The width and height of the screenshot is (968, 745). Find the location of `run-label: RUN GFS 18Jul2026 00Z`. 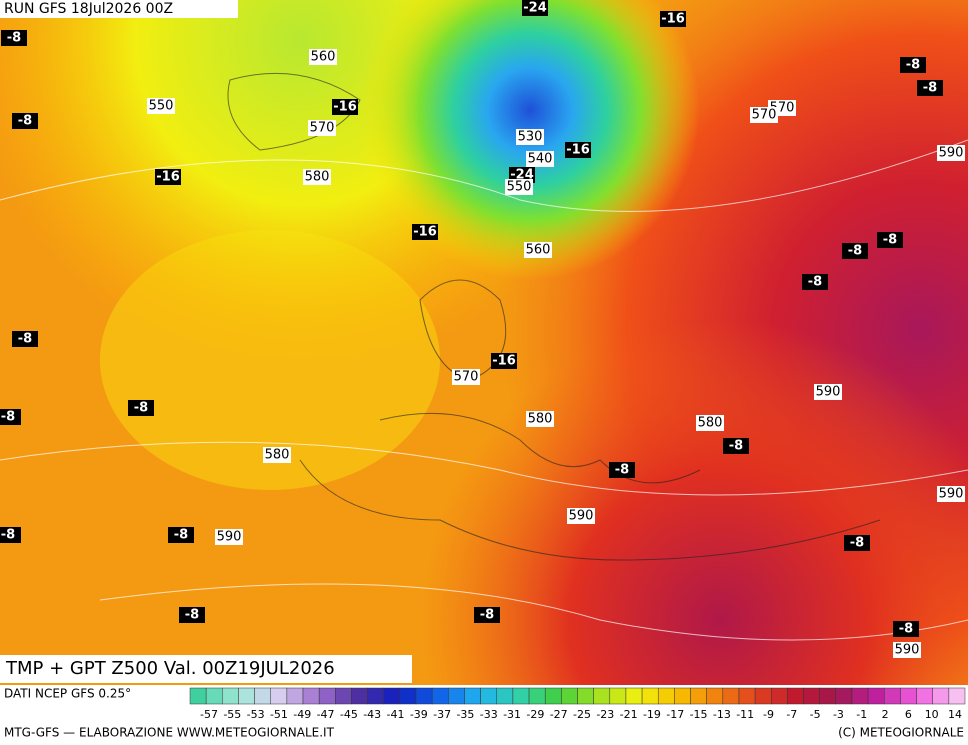

run-label: RUN GFS 18Jul2026 00Z is located at coordinates (88, 9).